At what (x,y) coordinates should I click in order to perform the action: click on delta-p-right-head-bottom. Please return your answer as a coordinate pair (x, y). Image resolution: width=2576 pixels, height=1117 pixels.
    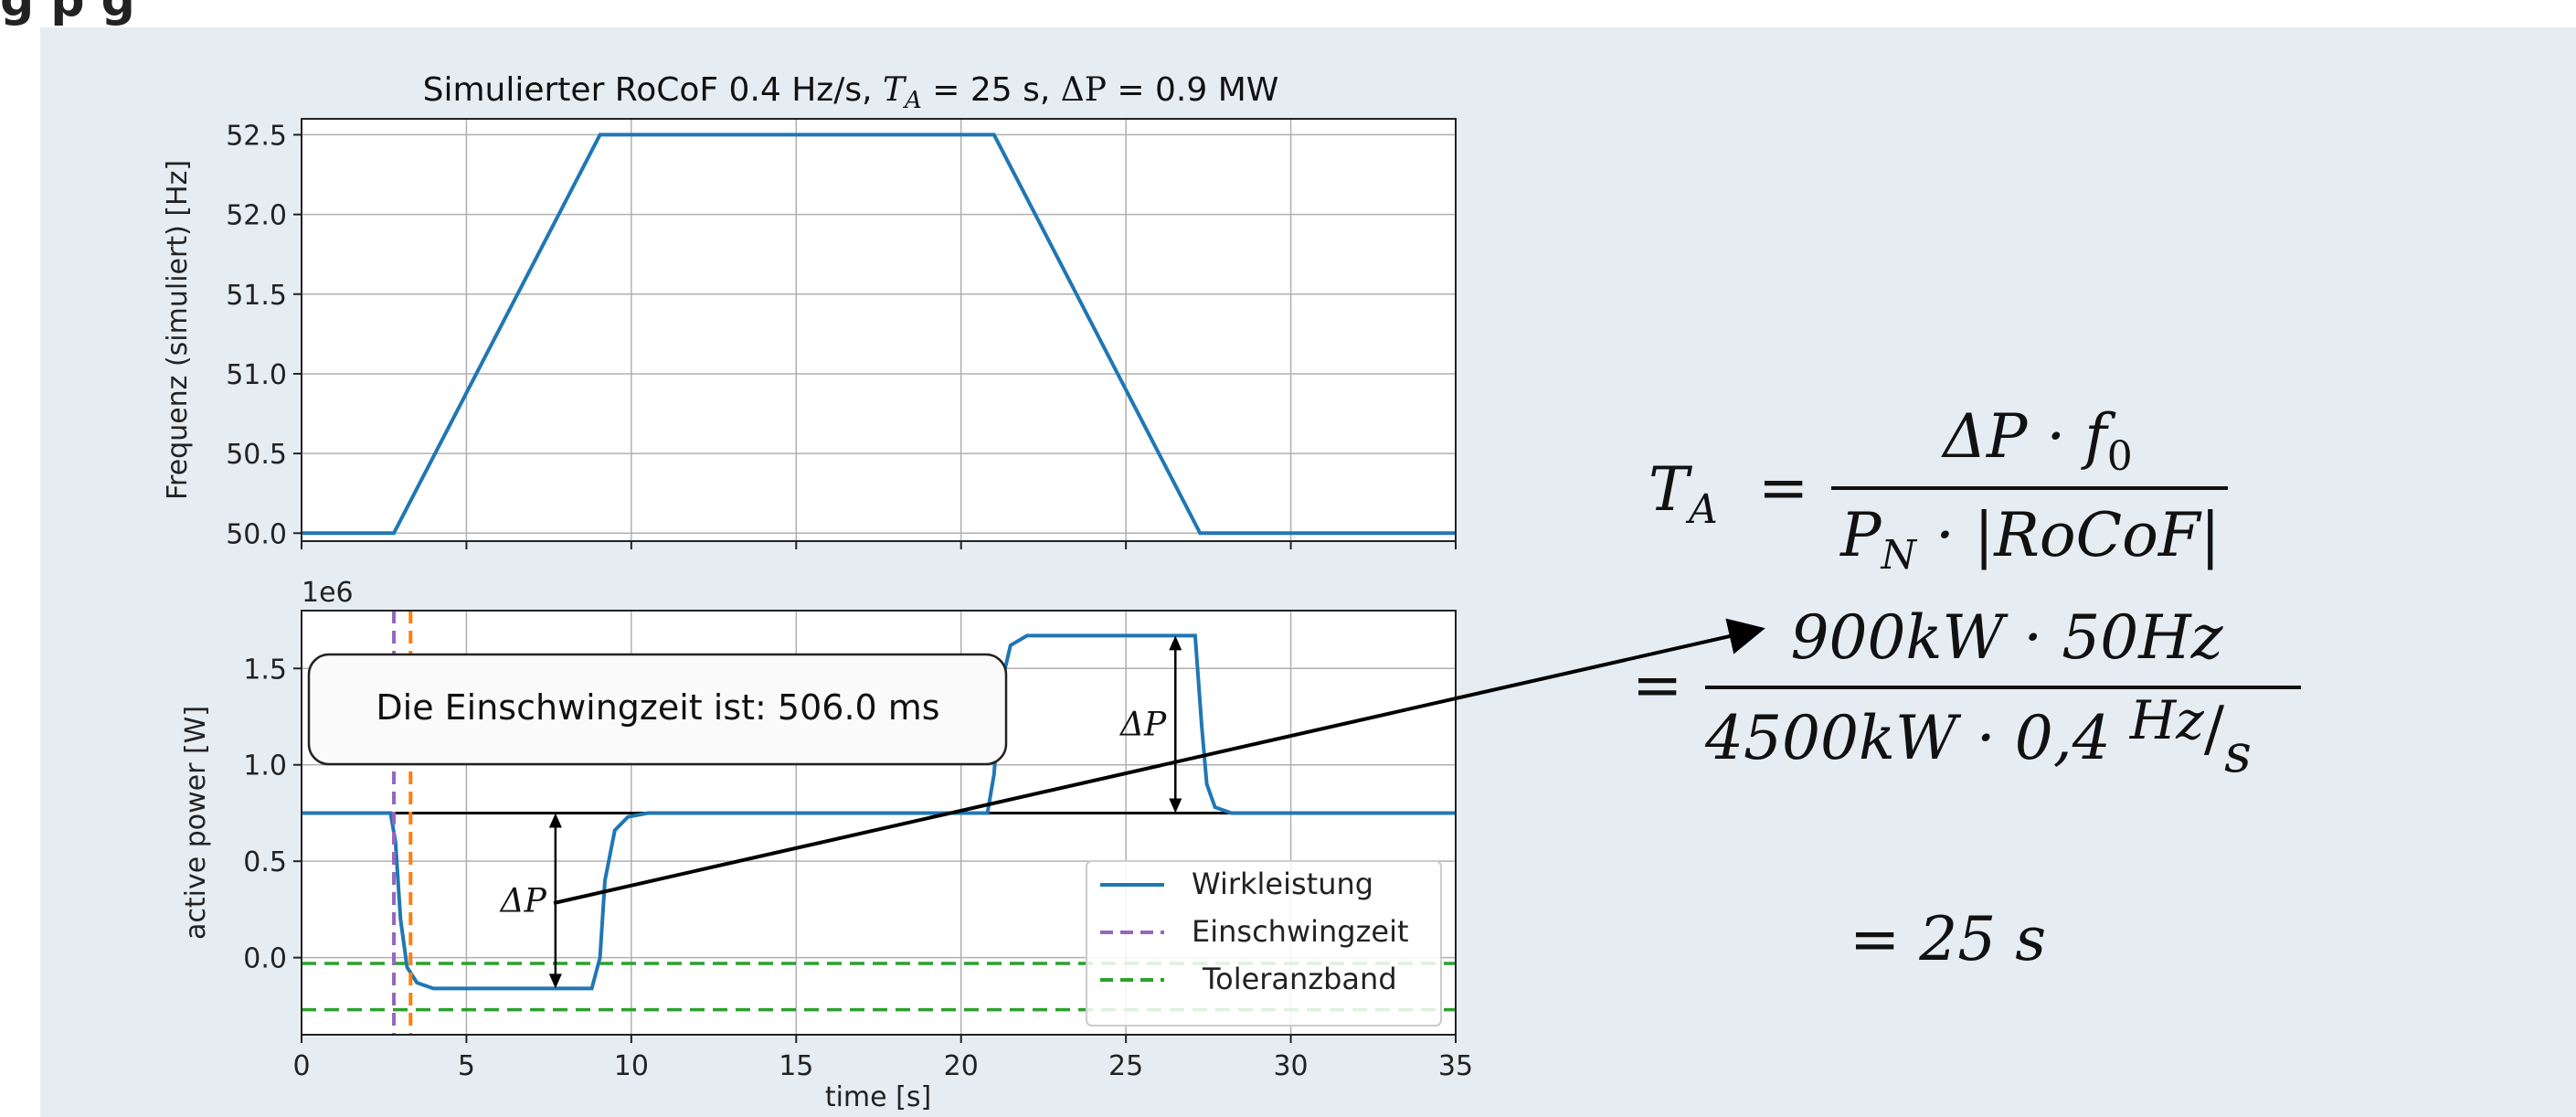
    Looking at the image, I should click on (1175, 806).